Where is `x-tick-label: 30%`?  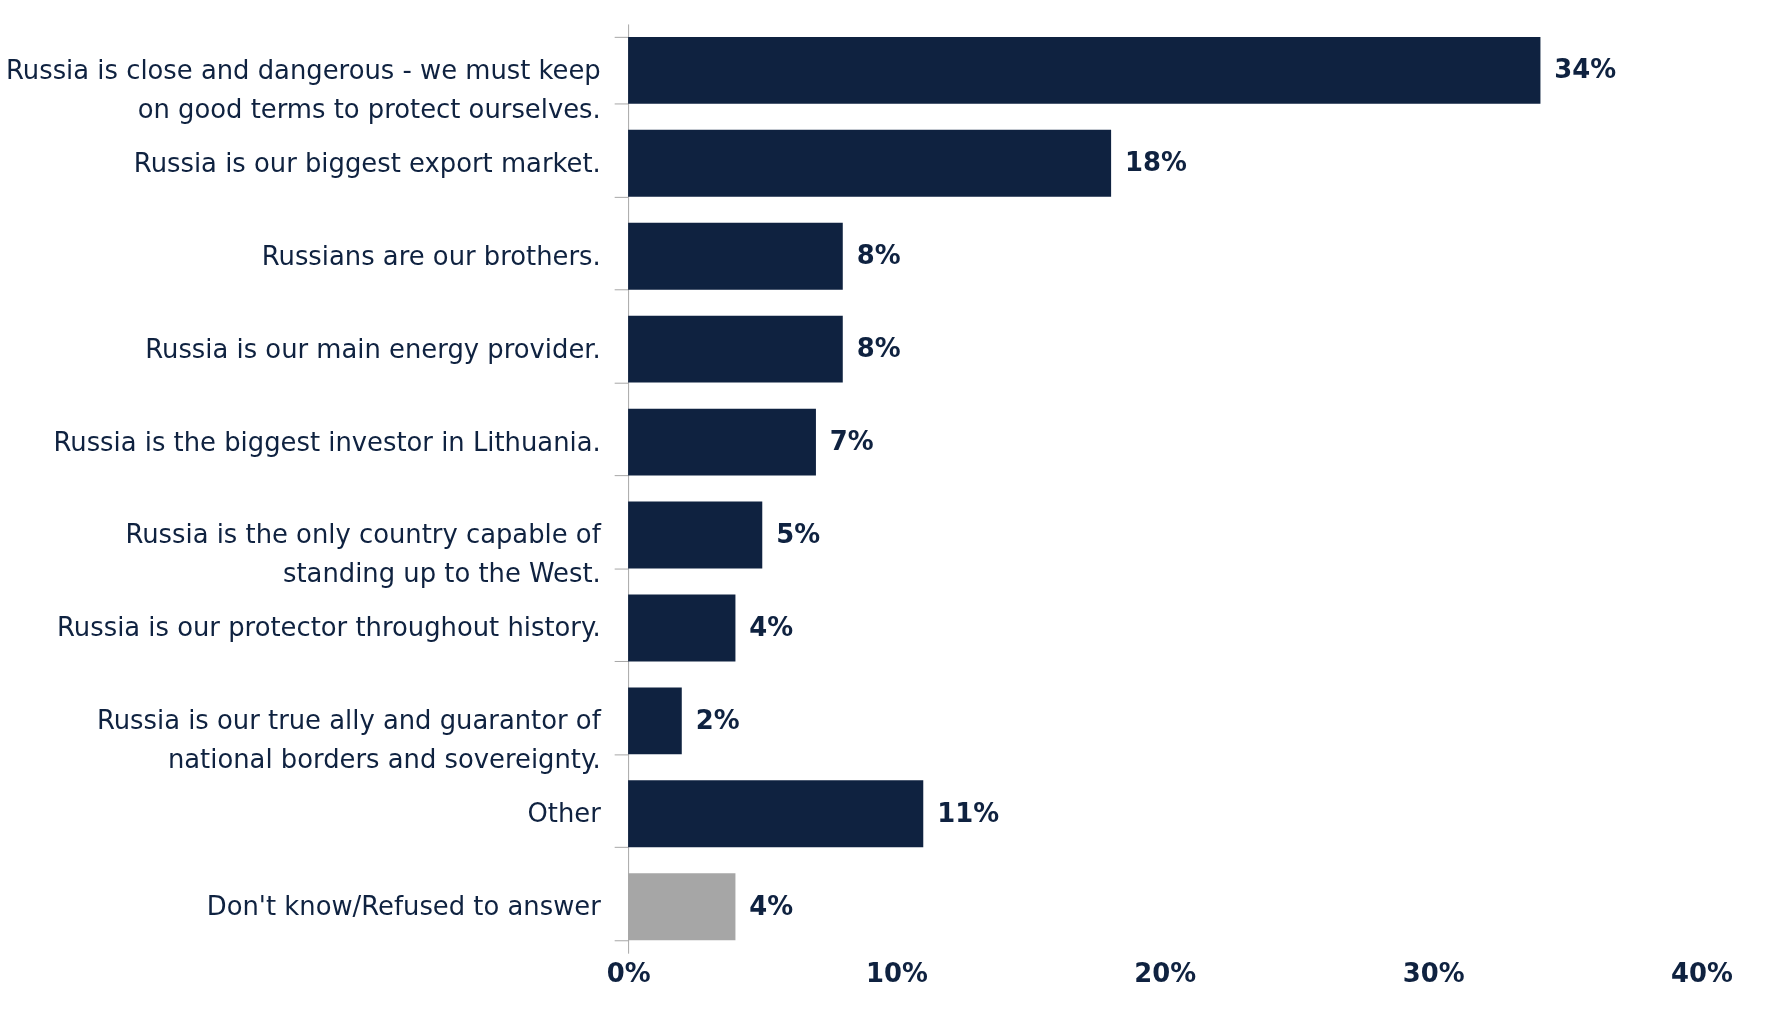 x-tick-label: 30% is located at coordinates (1433, 973).